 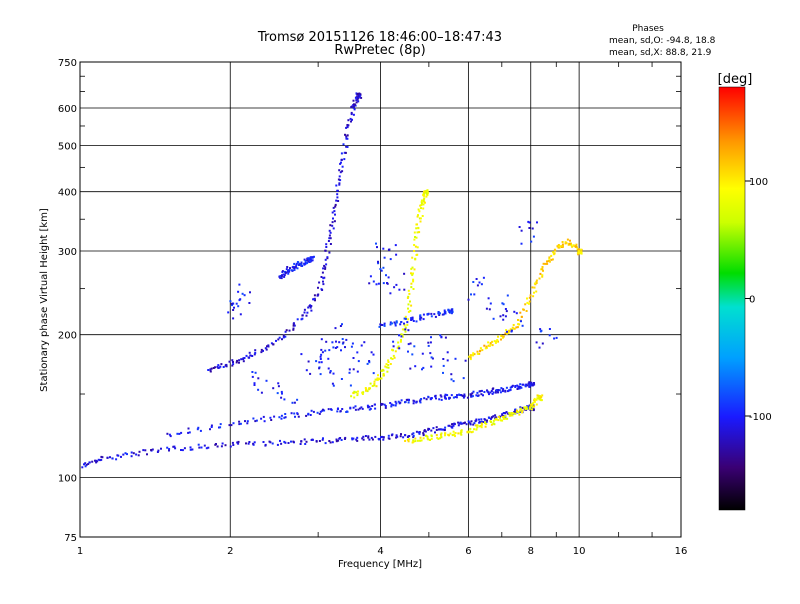 I want to click on y-axis-label: Stationary phase Virtual Height [km], so click(x=44, y=300).